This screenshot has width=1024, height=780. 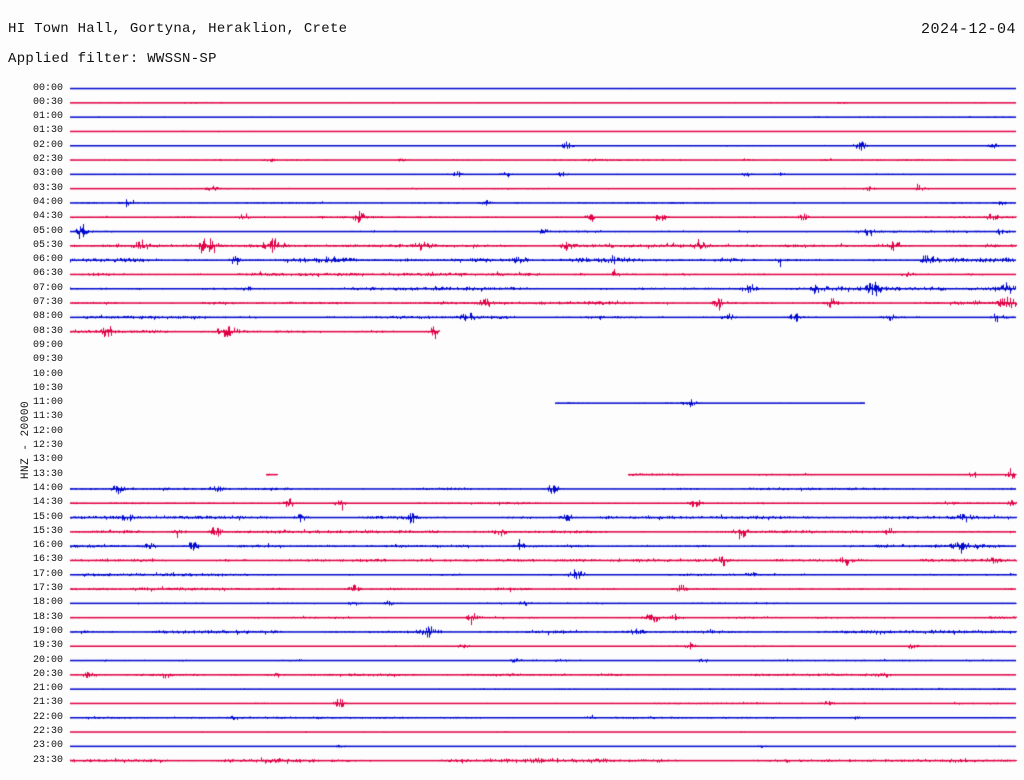 I want to click on time-label: 03:00, so click(x=47, y=174).